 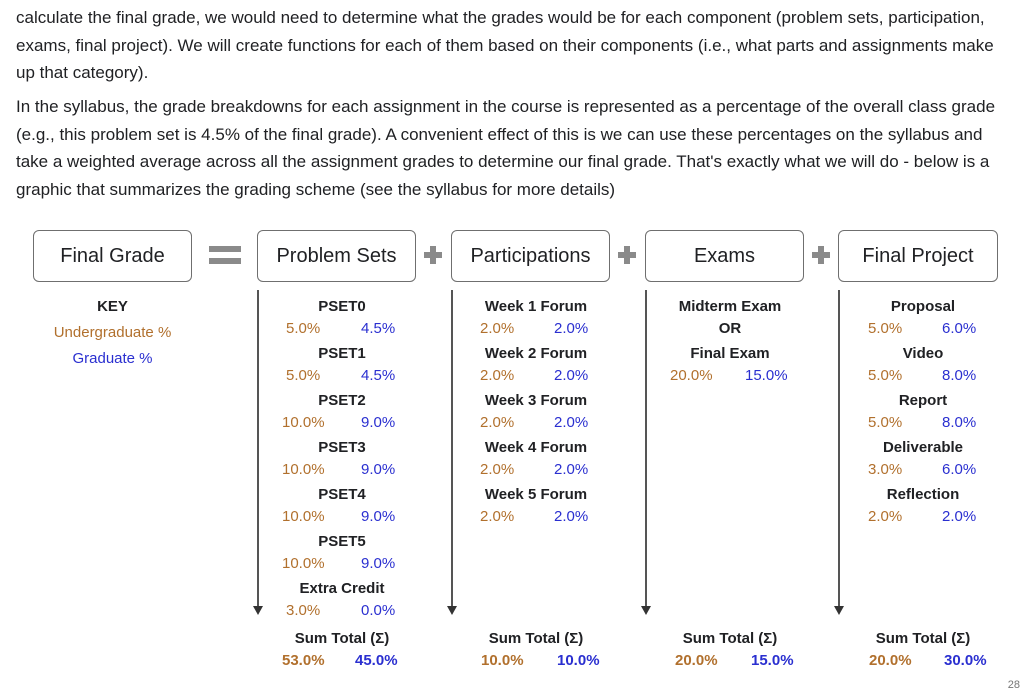 What do you see at coordinates (536, 366) in the screenshot?
I see `list-item: Week 2 Forum 2.0% 2.0%` at bounding box center [536, 366].